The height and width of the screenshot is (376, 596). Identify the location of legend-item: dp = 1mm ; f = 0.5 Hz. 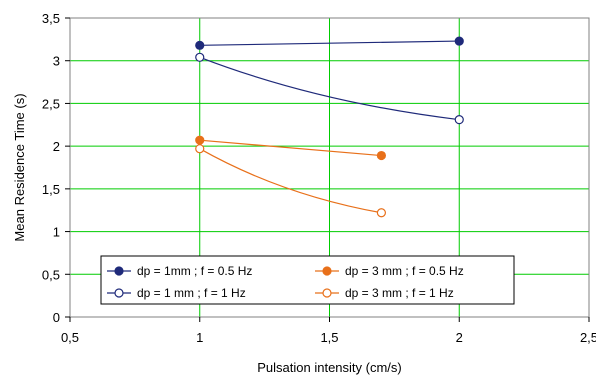
(179, 271).